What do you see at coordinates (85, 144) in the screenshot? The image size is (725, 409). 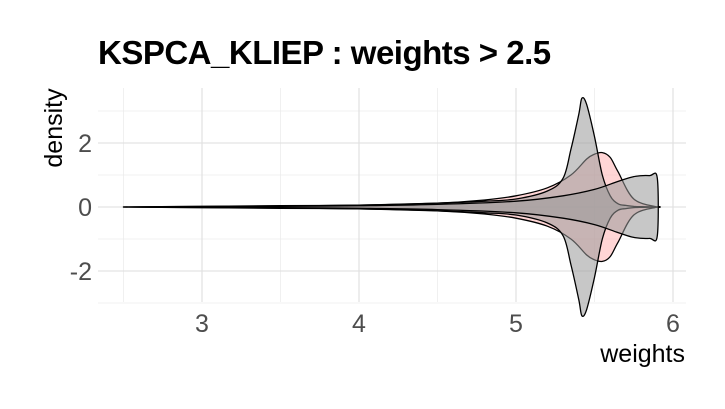 I see `y-tick-label: 2` at bounding box center [85, 144].